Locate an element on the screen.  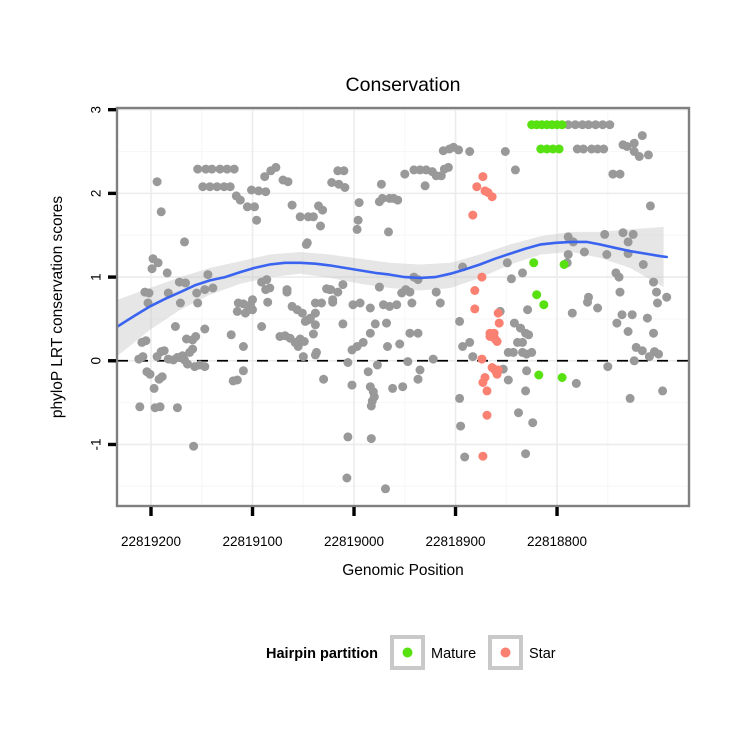
y-axis-title: phyloP LRT conservation scores is located at coordinates (57, 307).